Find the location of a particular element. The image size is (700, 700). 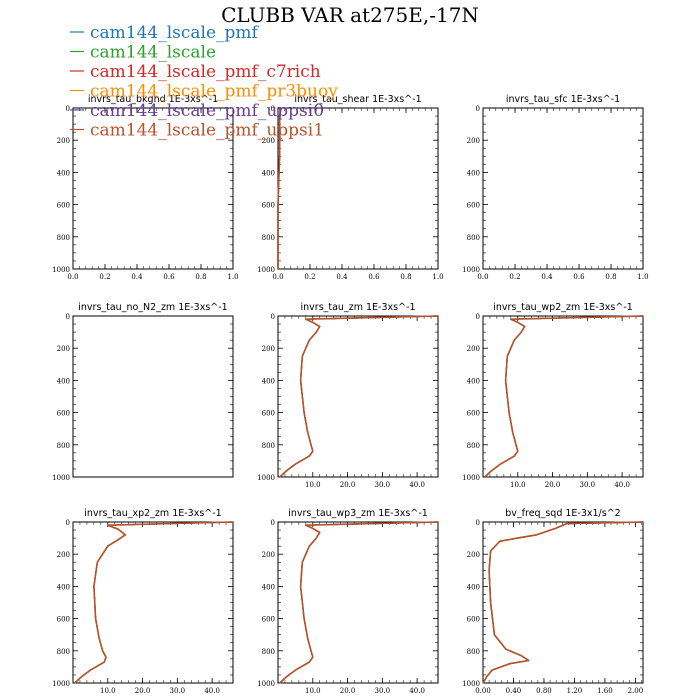

x-tick-label: 0.6 is located at coordinates (169, 277).